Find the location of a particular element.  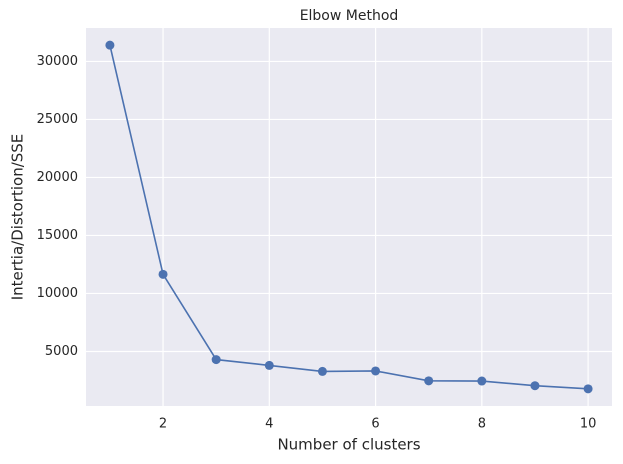

y-tick-label: 30000 is located at coordinates (57, 61).